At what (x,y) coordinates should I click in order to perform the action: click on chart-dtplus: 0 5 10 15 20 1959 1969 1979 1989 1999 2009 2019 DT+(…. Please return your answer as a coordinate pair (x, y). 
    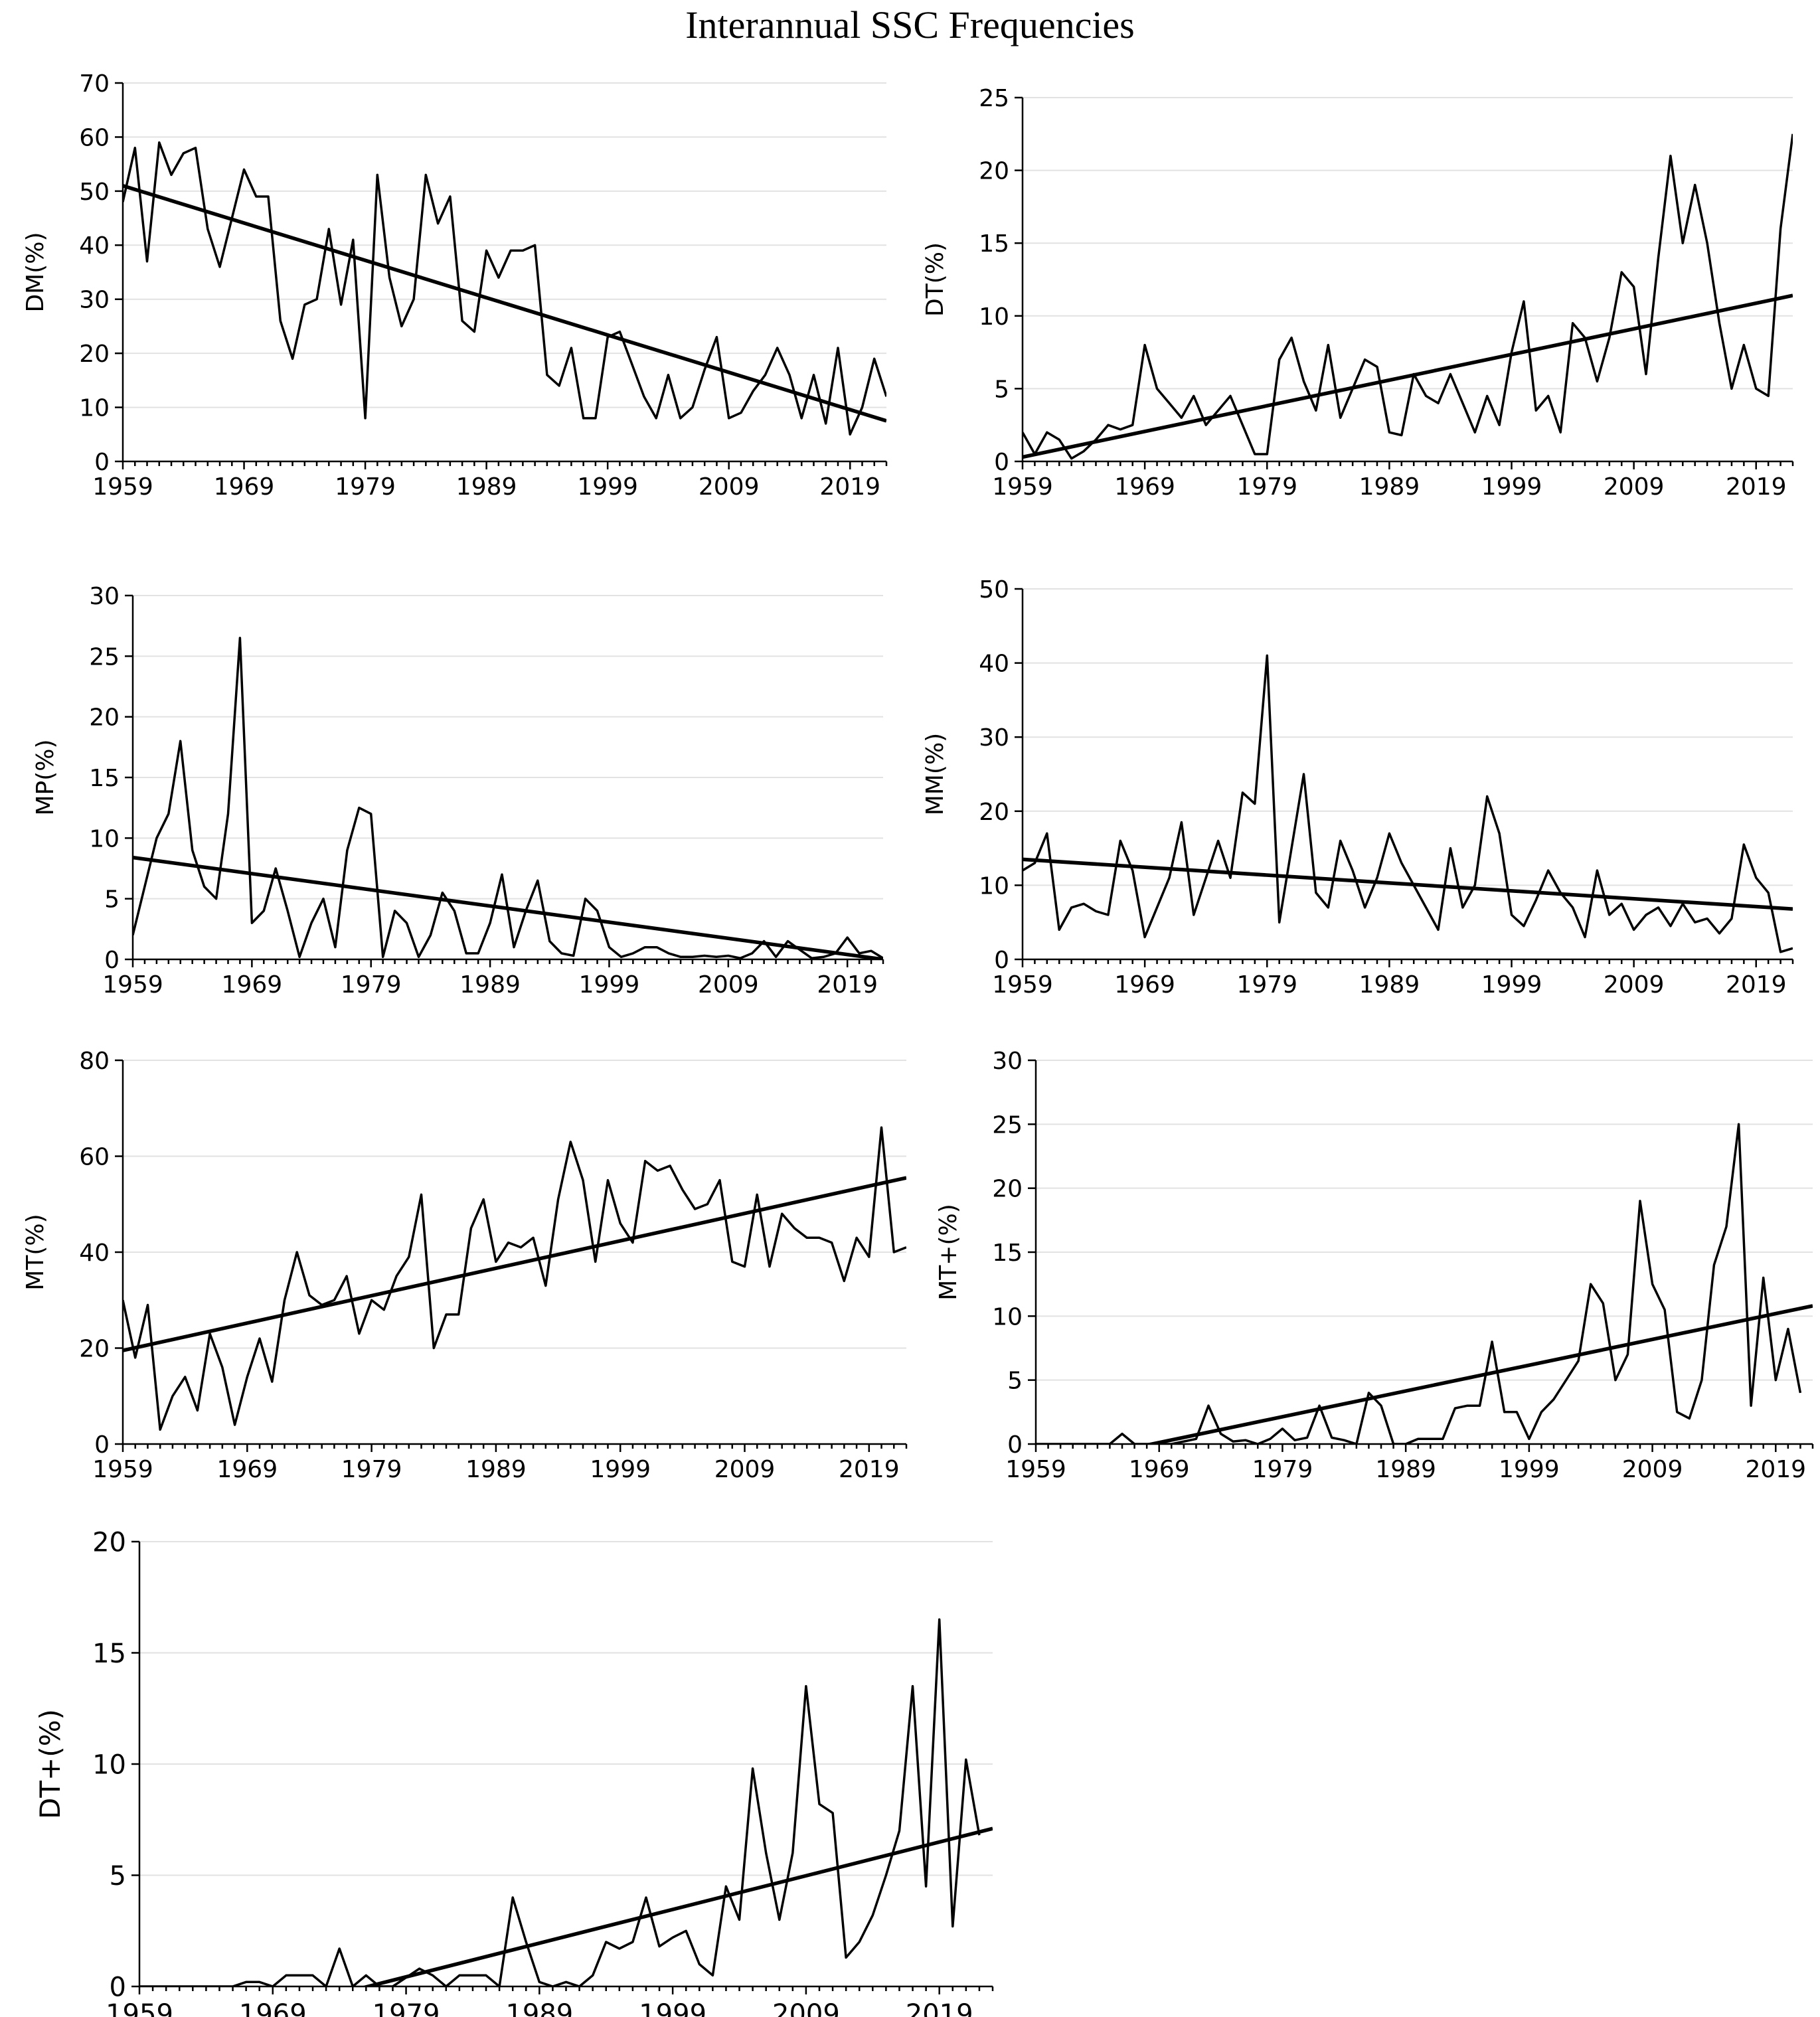
    Looking at the image, I should click on (498, 1765).